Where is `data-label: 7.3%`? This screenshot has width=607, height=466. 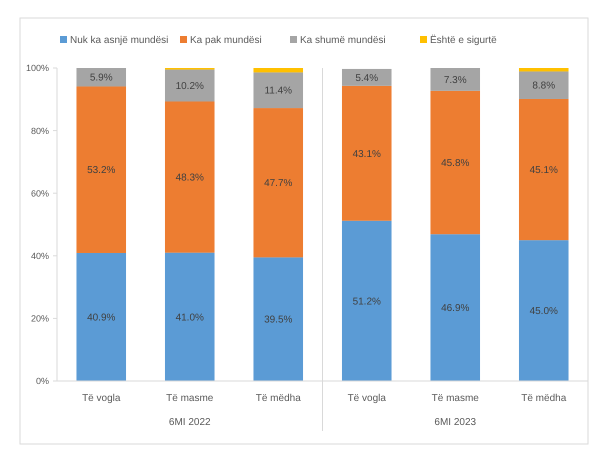 data-label: 7.3% is located at coordinates (455, 80).